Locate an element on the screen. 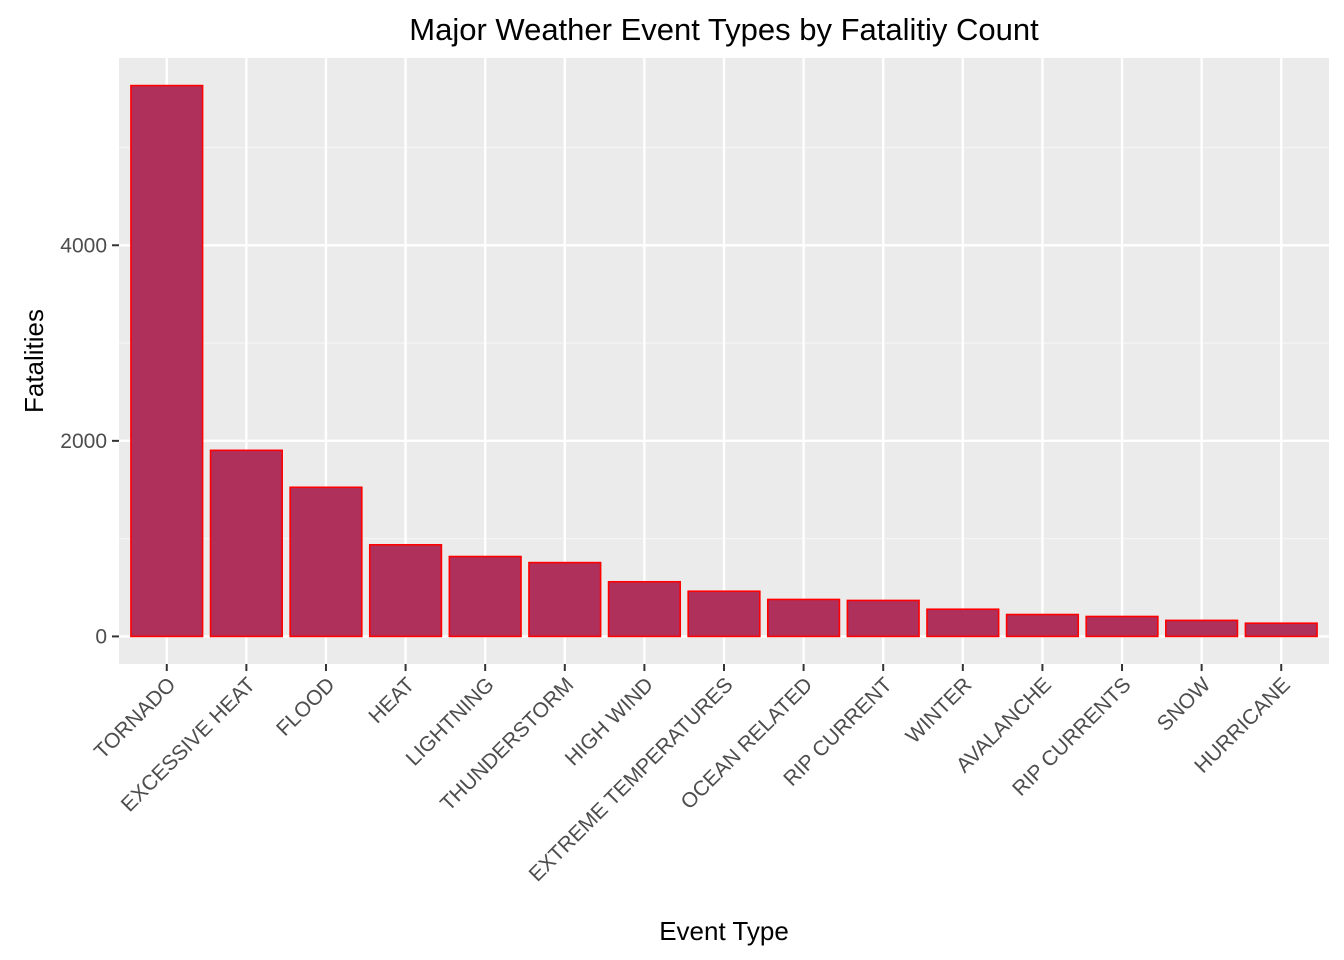  bar-heat is located at coordinates (405, 590).